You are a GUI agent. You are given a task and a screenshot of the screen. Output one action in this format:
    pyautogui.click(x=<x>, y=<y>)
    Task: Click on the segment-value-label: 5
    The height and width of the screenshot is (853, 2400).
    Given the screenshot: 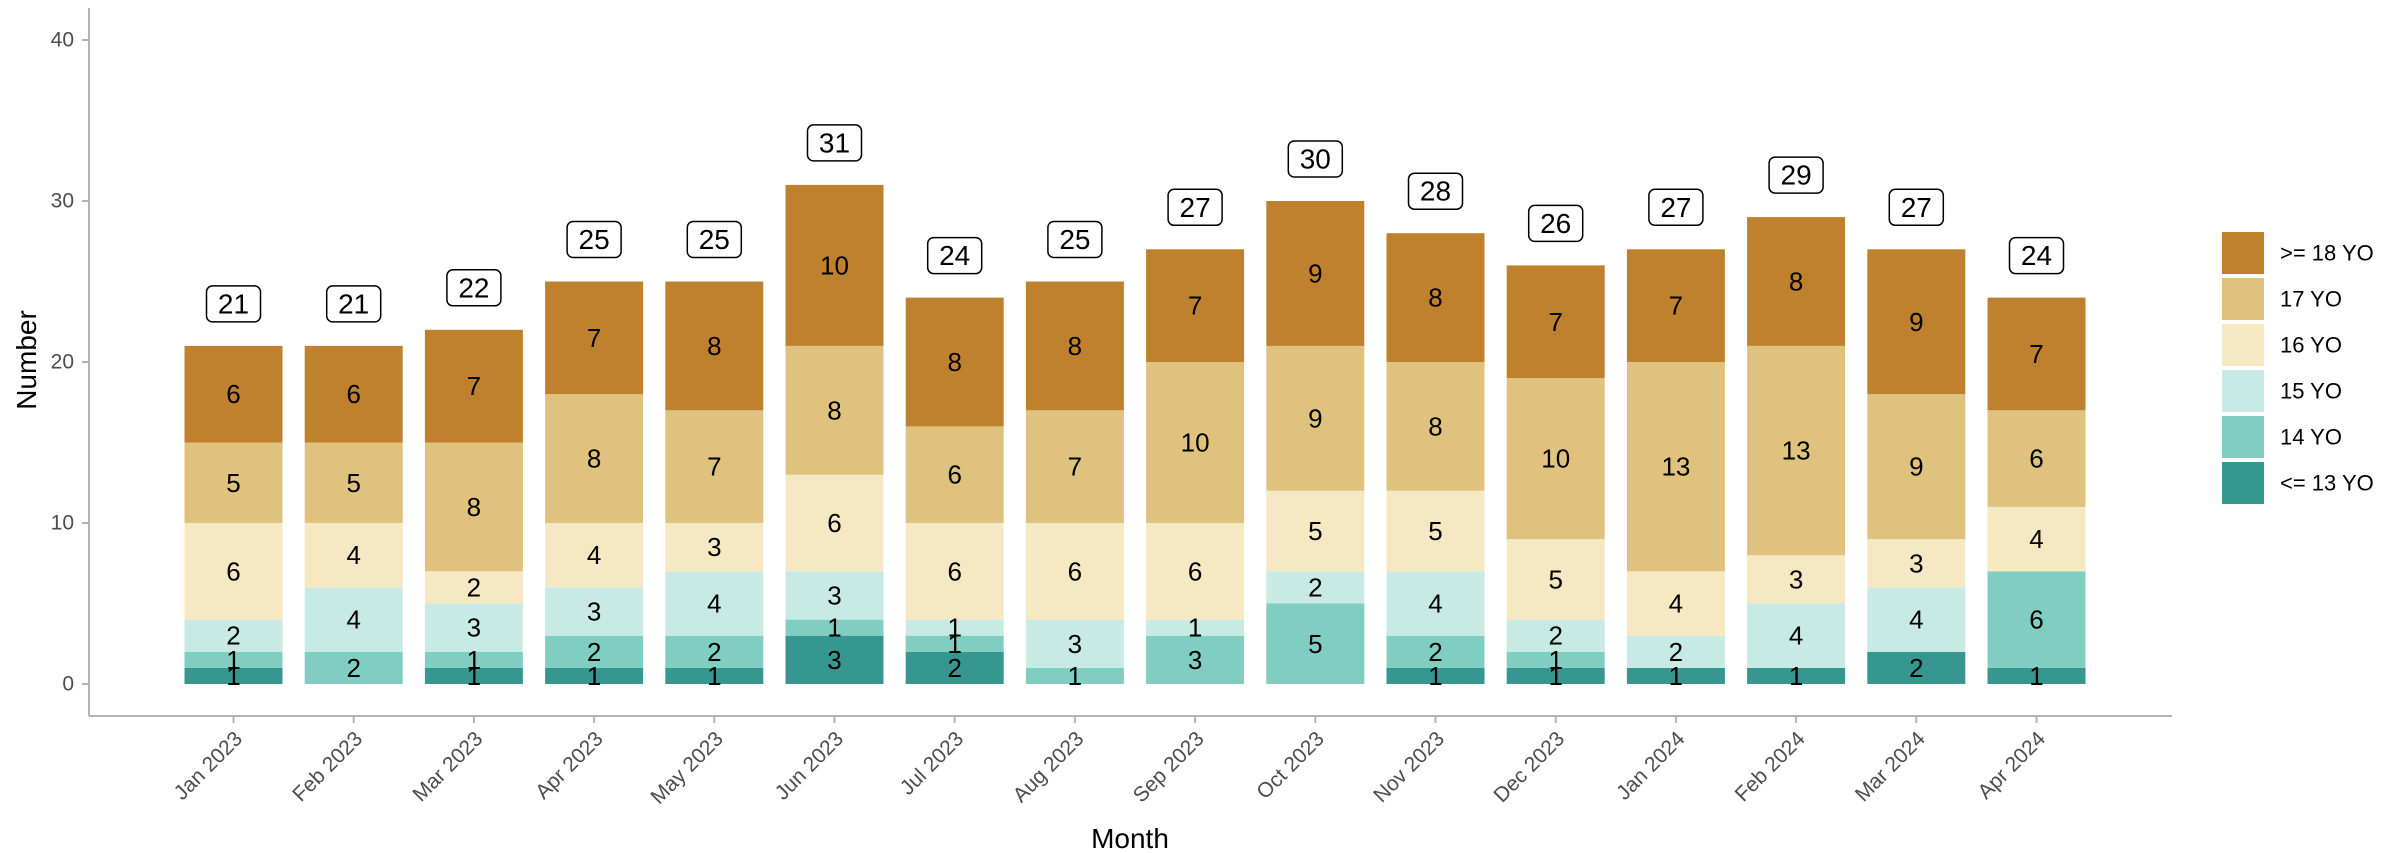 What is the action you would take?
    pyautogui.click(x=353, y=483)
    